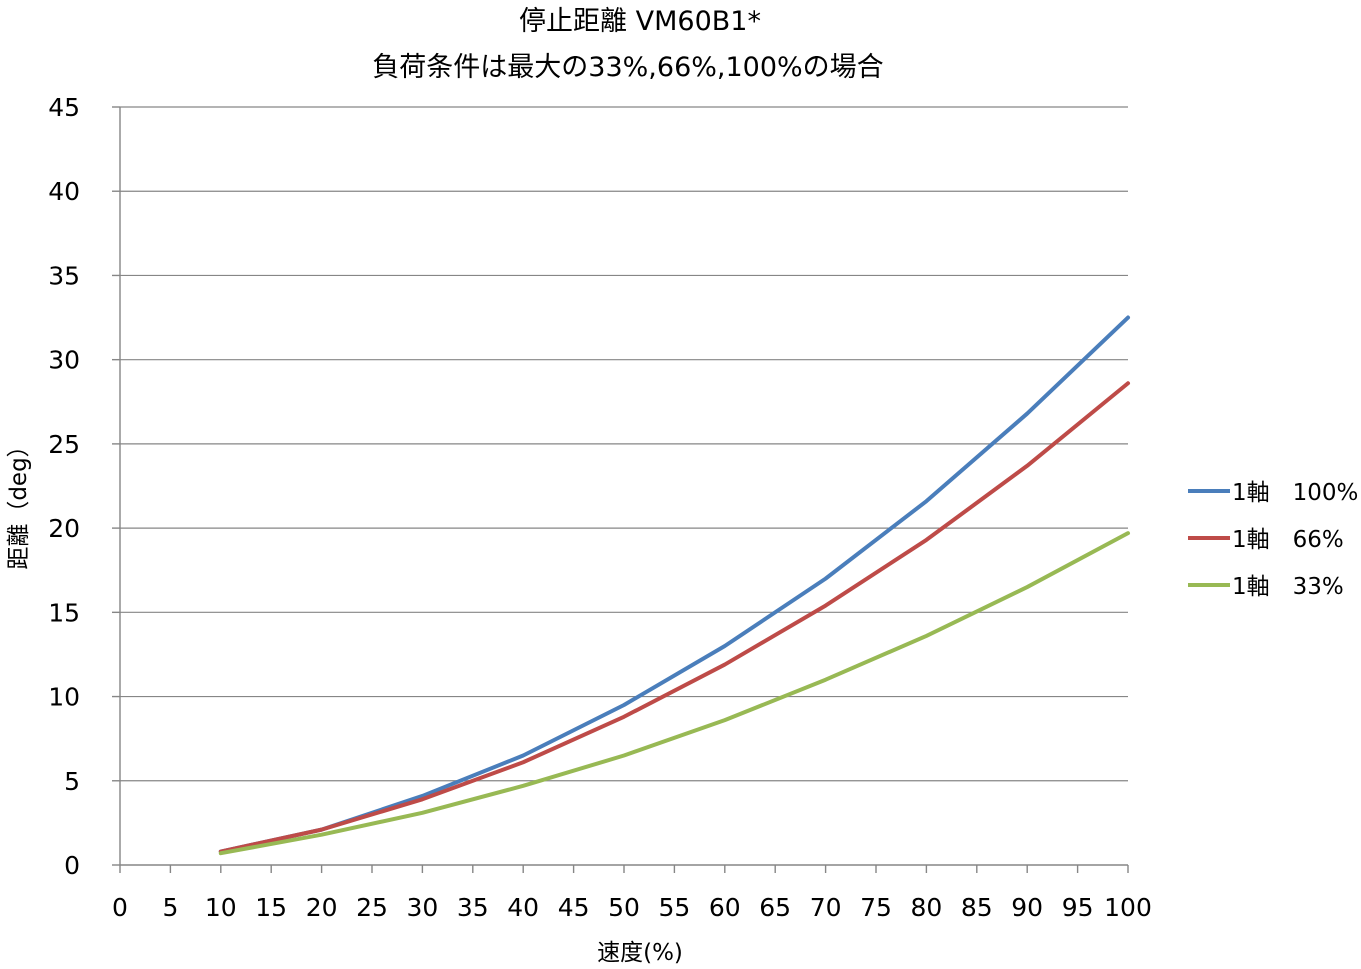 This screenshot has height=969, width=1361. Describe the element at coordinates (523, 907) in the screenshot. I see `x-tick-label: 40` at that location.